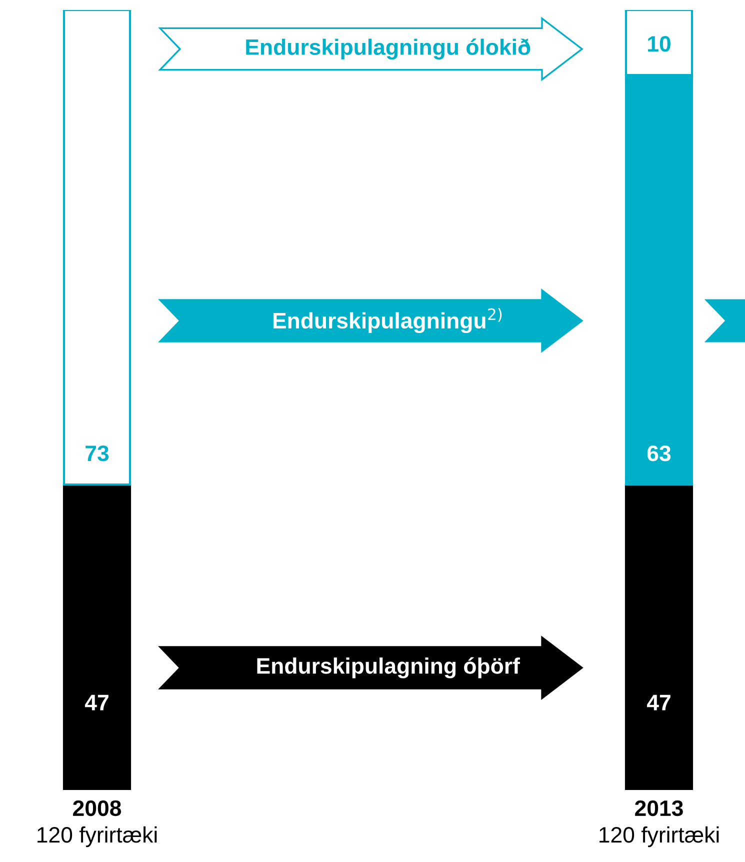 Image resolution: width=745 pixels, height=862 pixels. Describe the element at coordinates (388, 667) in the screenshot. I see `annotation: Endurskipulagning óþörf` at that location.